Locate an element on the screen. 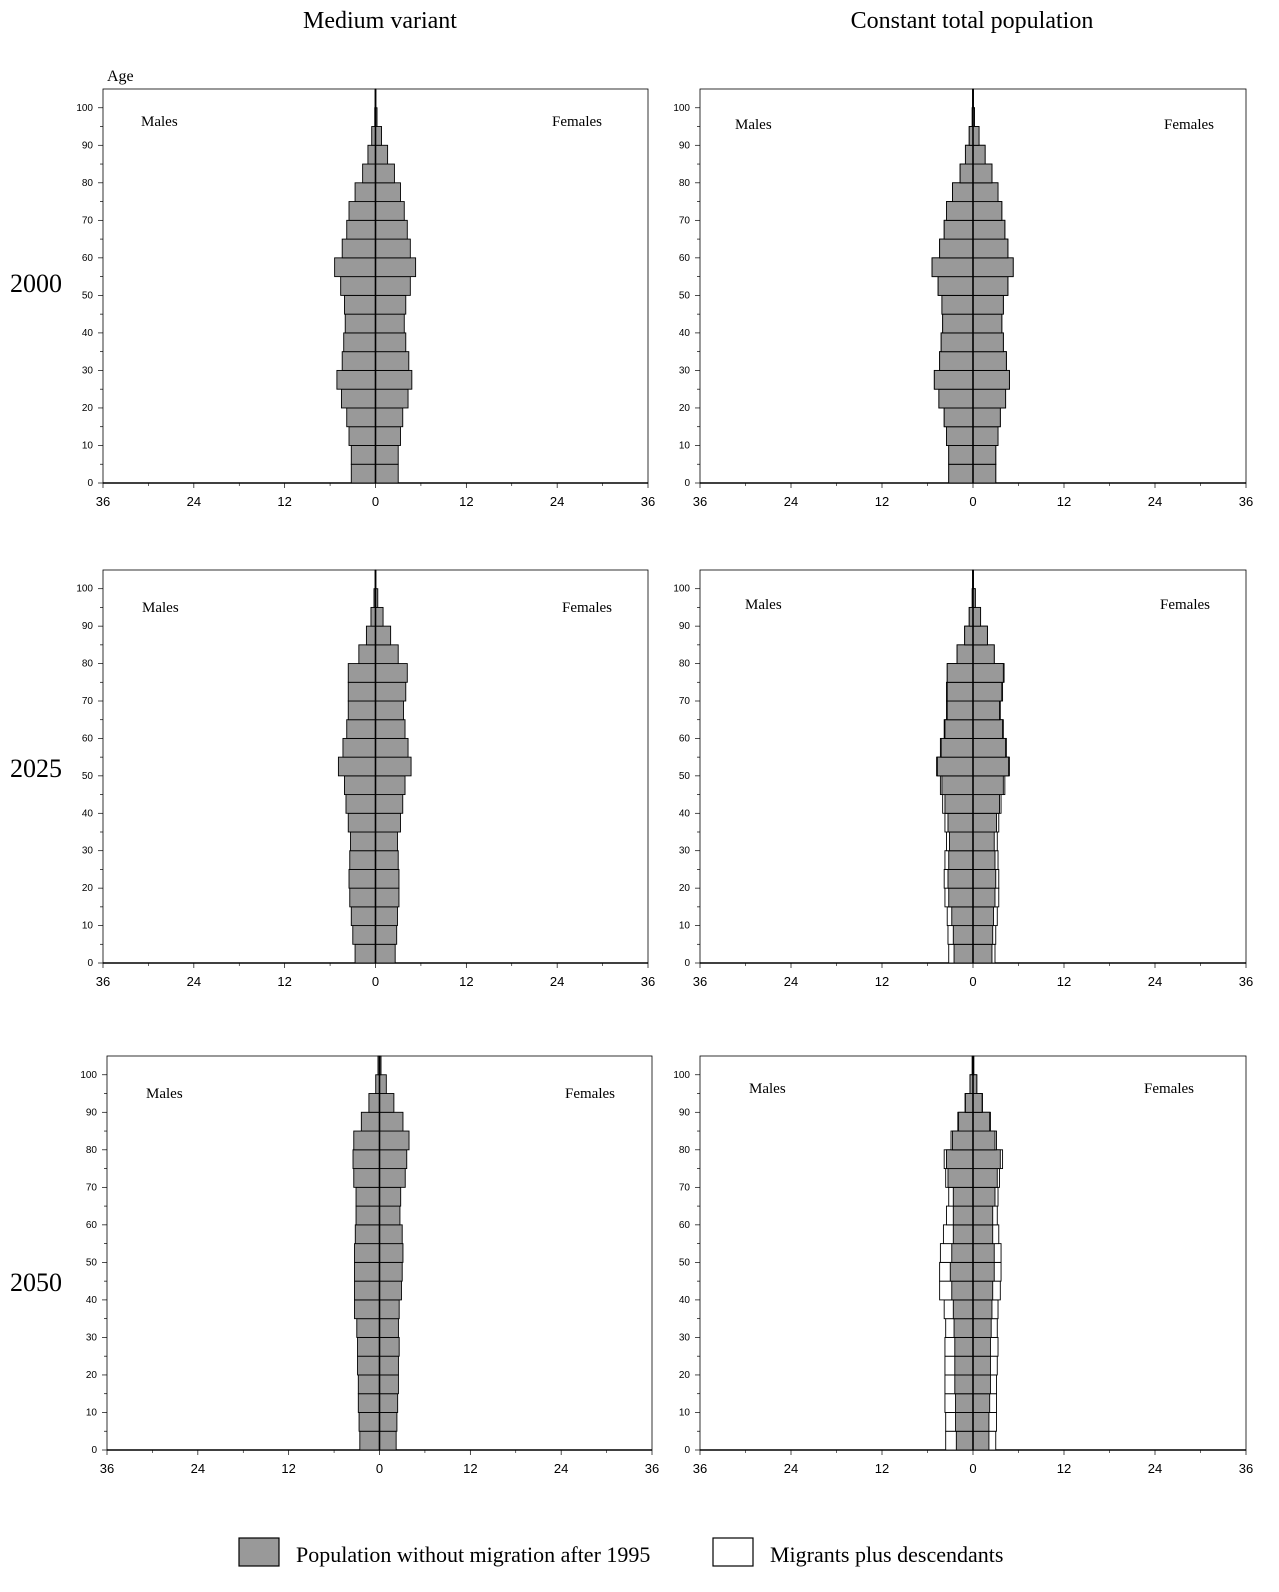 The height and width of the screenshot is (1592, 1279). row-label-2050: 2050 is located at coordinates (36, 1282).